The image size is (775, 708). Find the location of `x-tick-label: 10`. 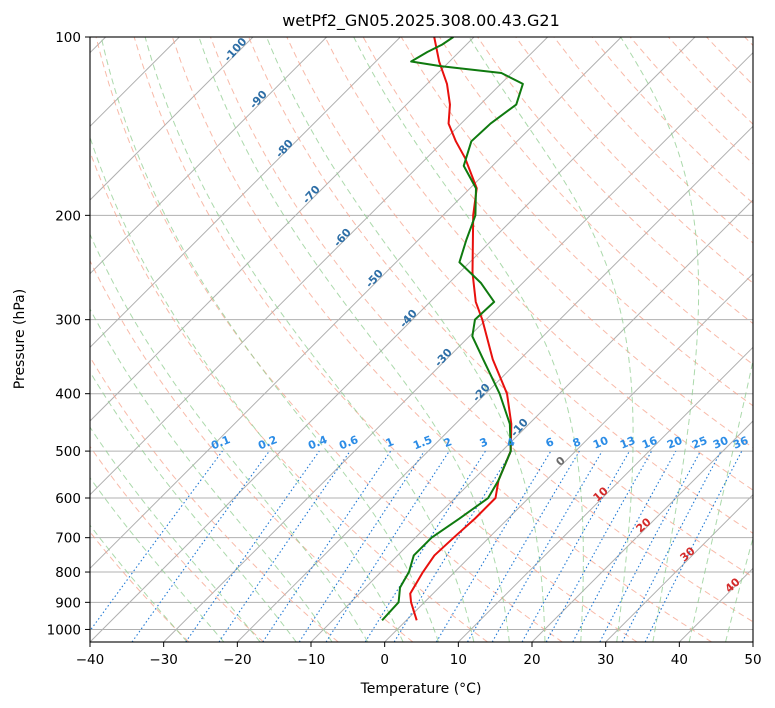

x-tick-label: 10 is located at coordinates (458, 660).